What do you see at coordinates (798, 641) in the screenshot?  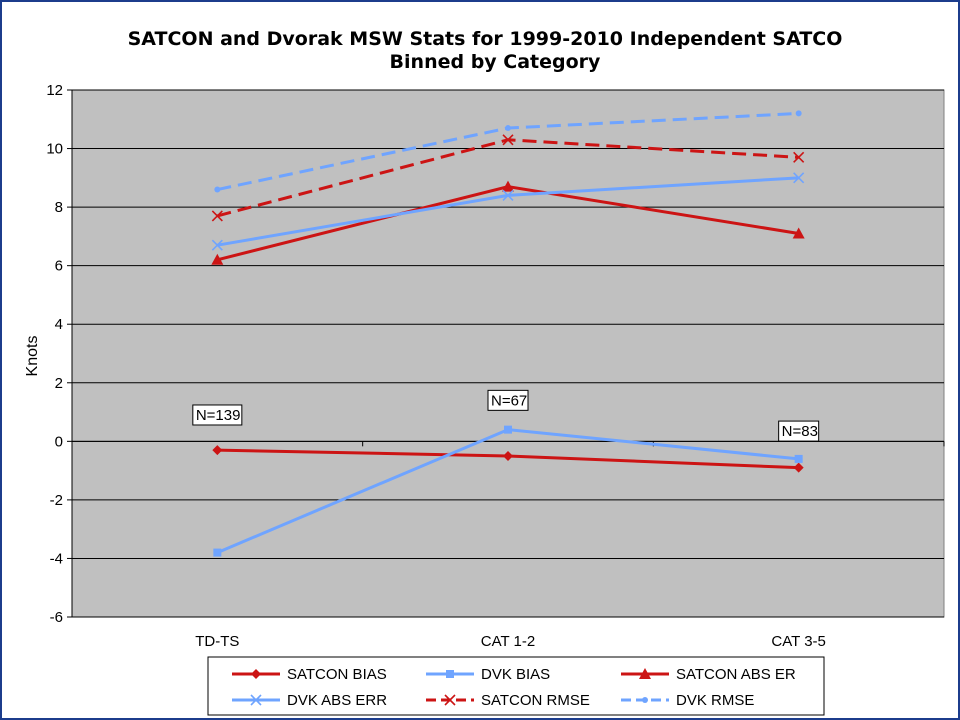 I see `x-tick-label: CAT 3-5` at bounding box center [798, 641].